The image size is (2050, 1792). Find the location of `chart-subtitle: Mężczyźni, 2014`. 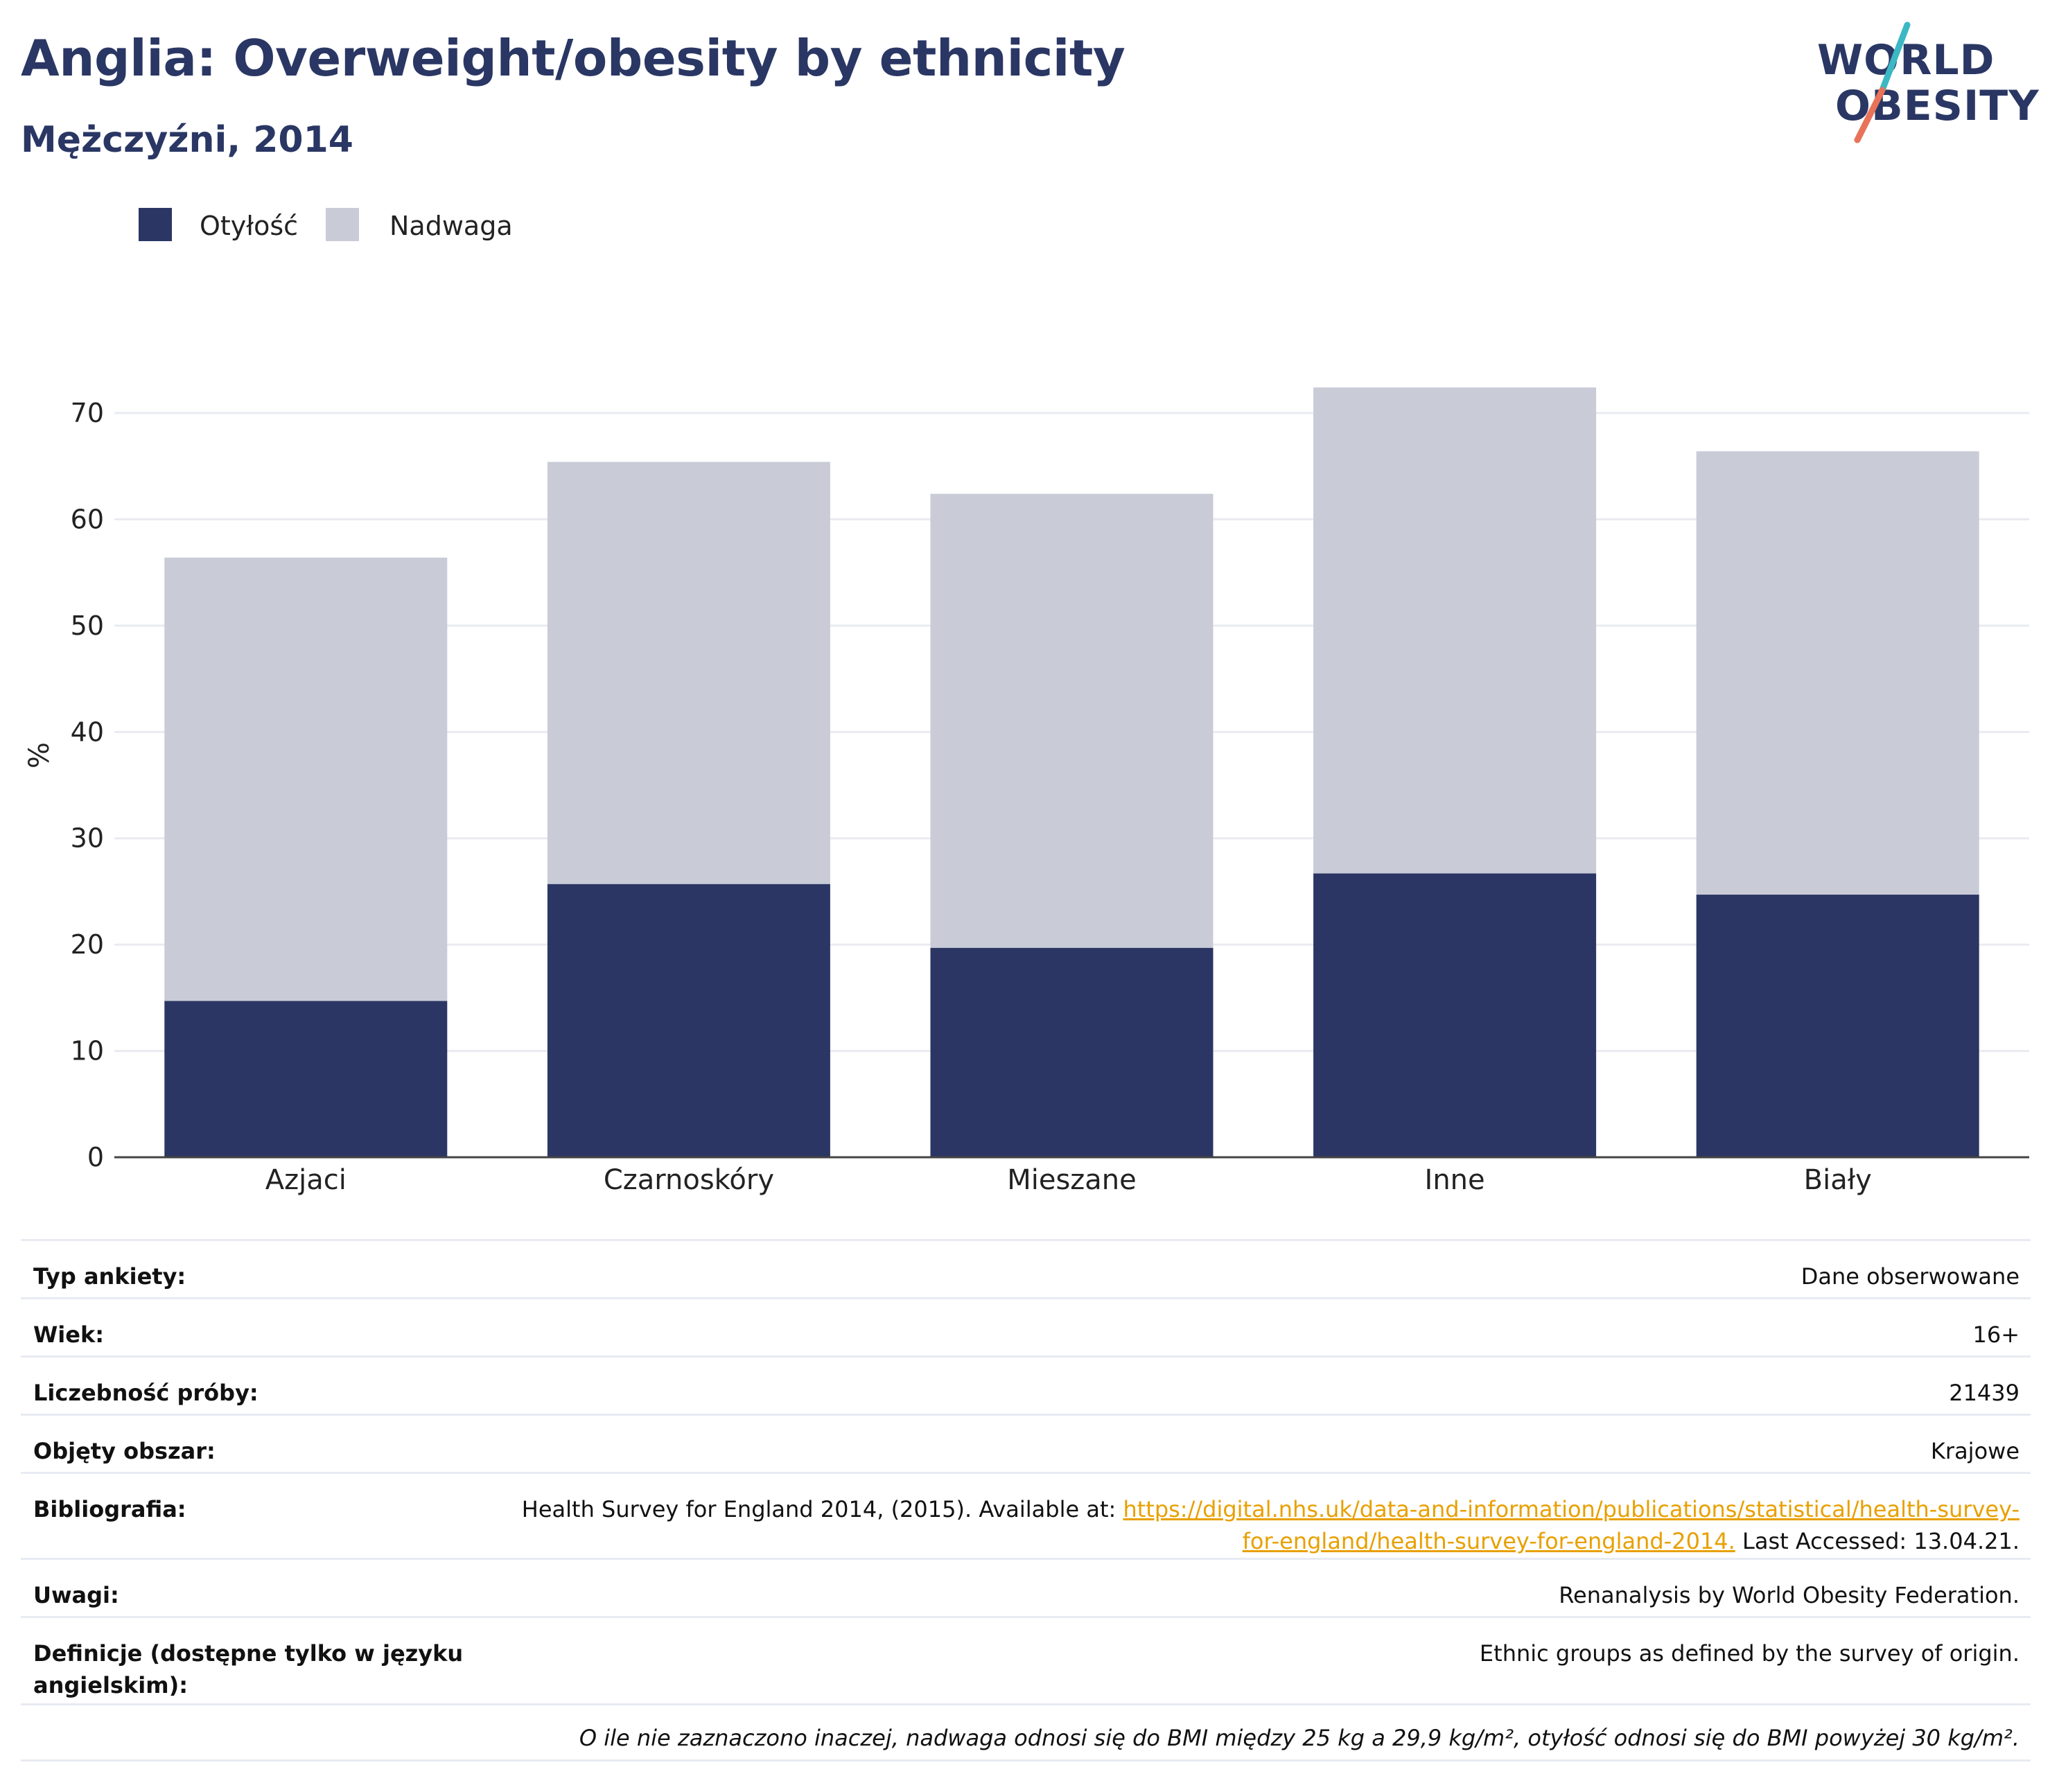

chart-subtitle: Mężczyźni, 2014 is located at coordinates (187, 140).